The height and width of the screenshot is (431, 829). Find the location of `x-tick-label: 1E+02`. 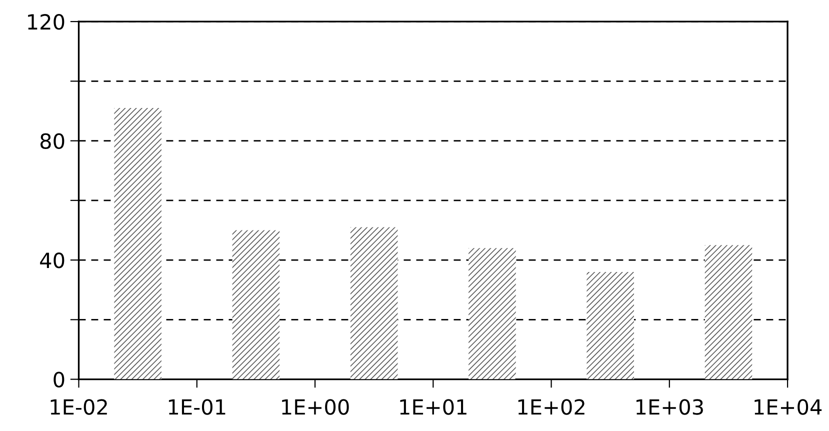

x-tick-label: 1E+02 is located at coordinates (551, 407).